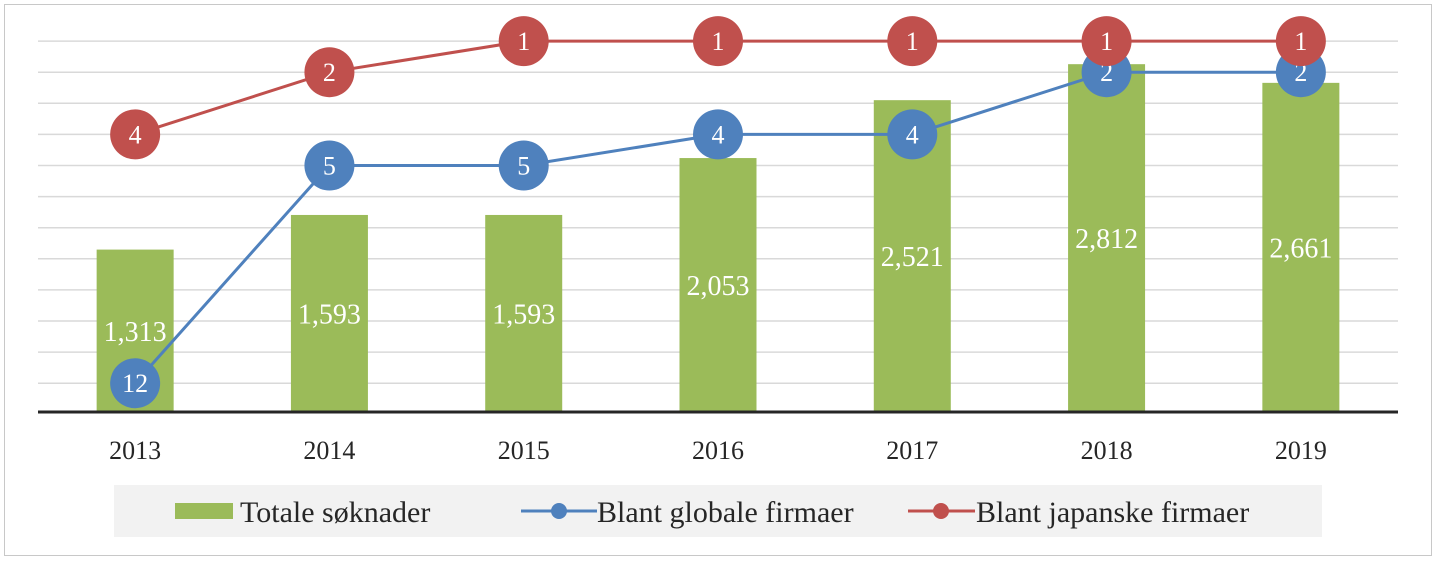 The height and width of the screenshot is (580, 1440). I want to click on legend-marker-japanese, so click(941, 511).